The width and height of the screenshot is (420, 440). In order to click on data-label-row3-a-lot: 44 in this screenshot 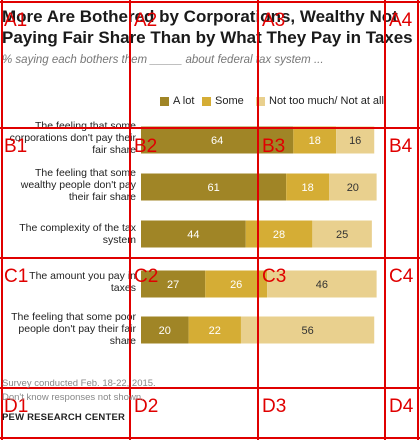, I will do `click(193, 235)`.